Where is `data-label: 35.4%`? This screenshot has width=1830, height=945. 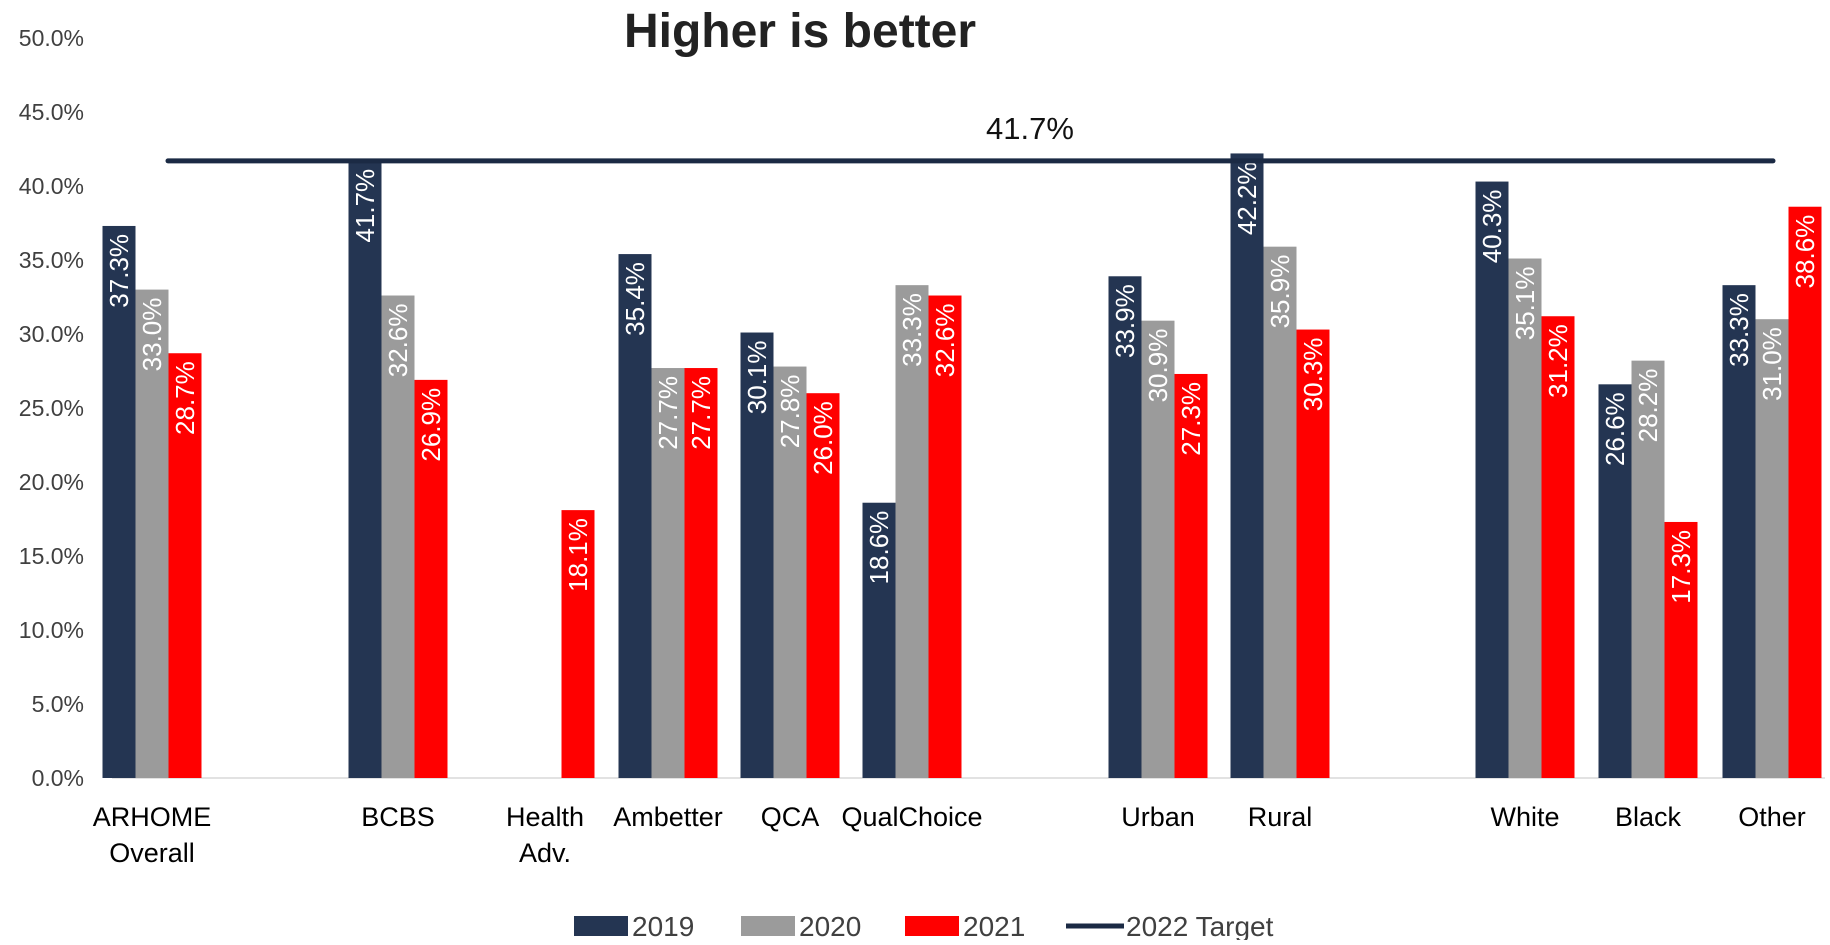
data-label: 35.4% is located at coordinates (635, 299).